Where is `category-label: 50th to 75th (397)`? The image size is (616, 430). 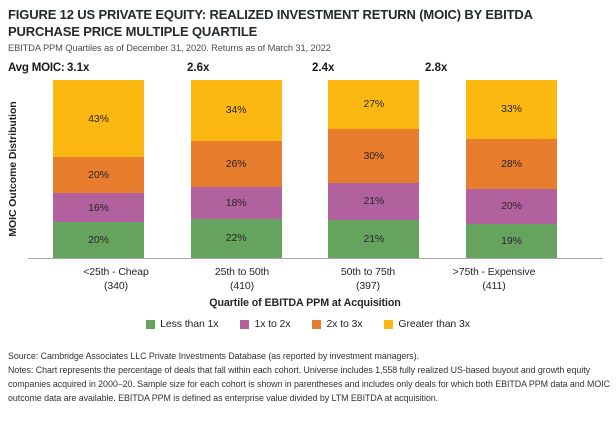 category-label: 50th to 75th (397) is located at coordinates (368, 279).